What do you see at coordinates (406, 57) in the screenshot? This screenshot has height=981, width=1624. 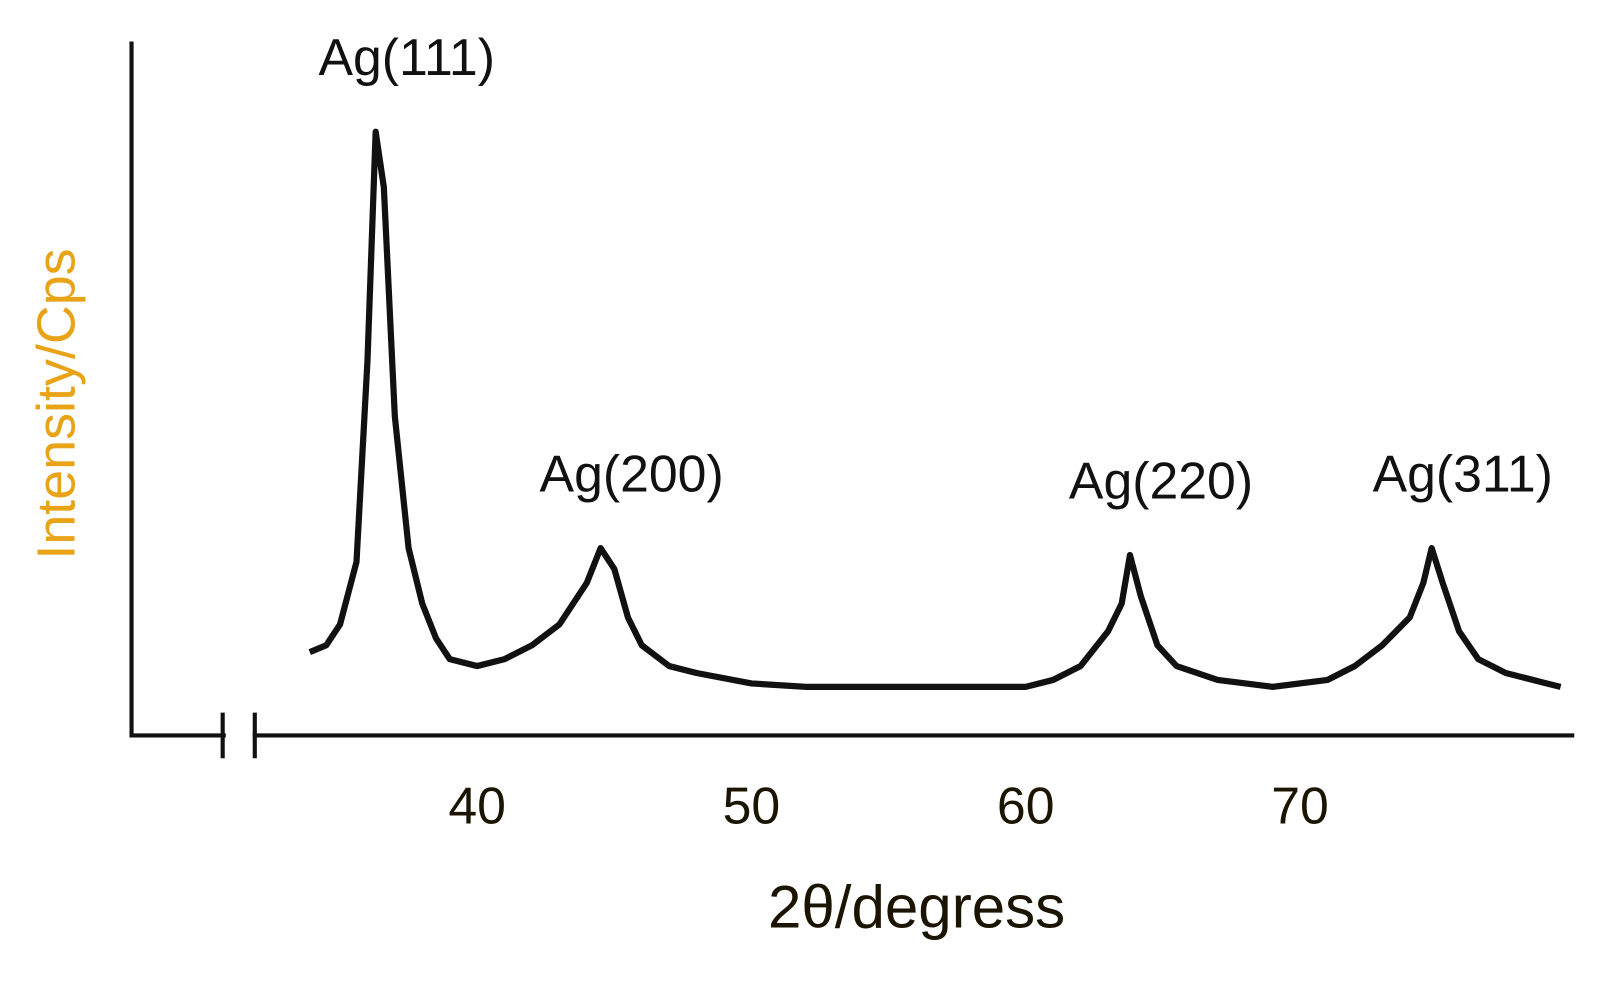 I see `peak-annotation: Ag(111)` at bounding box center [406, 57].